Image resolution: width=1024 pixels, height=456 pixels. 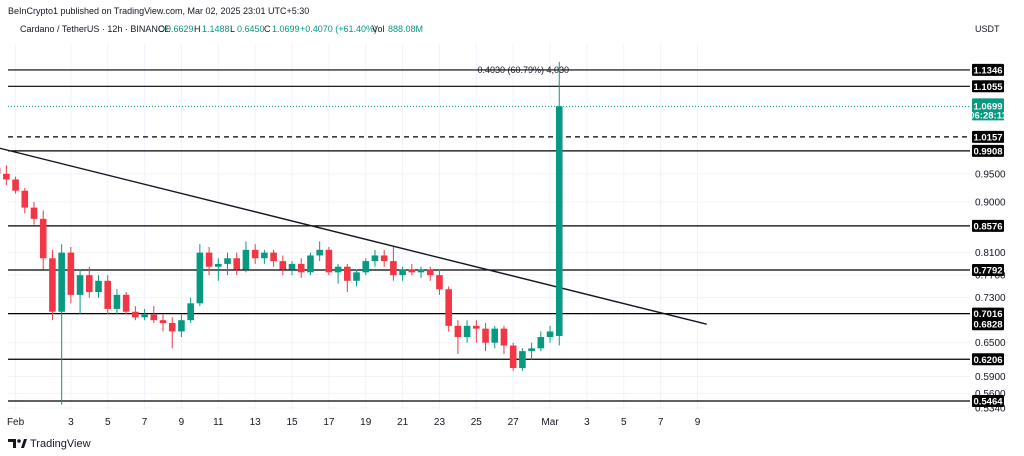 What do you see at coordinates (990, 343) in the screenshot?
I see `y-tick-label: 0.6500` at bounding box center [990, 343].